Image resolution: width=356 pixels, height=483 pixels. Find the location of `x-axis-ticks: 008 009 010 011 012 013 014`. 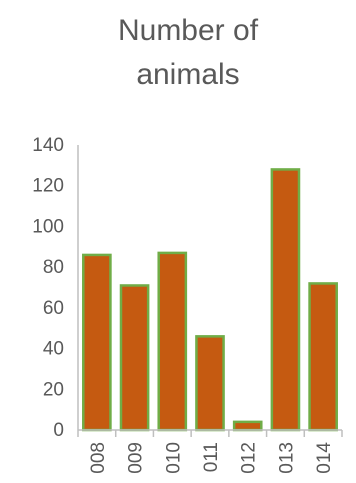

x-axis-ticks: 008 009 010 011 012 013 014 is located at coordinates (211, 458).